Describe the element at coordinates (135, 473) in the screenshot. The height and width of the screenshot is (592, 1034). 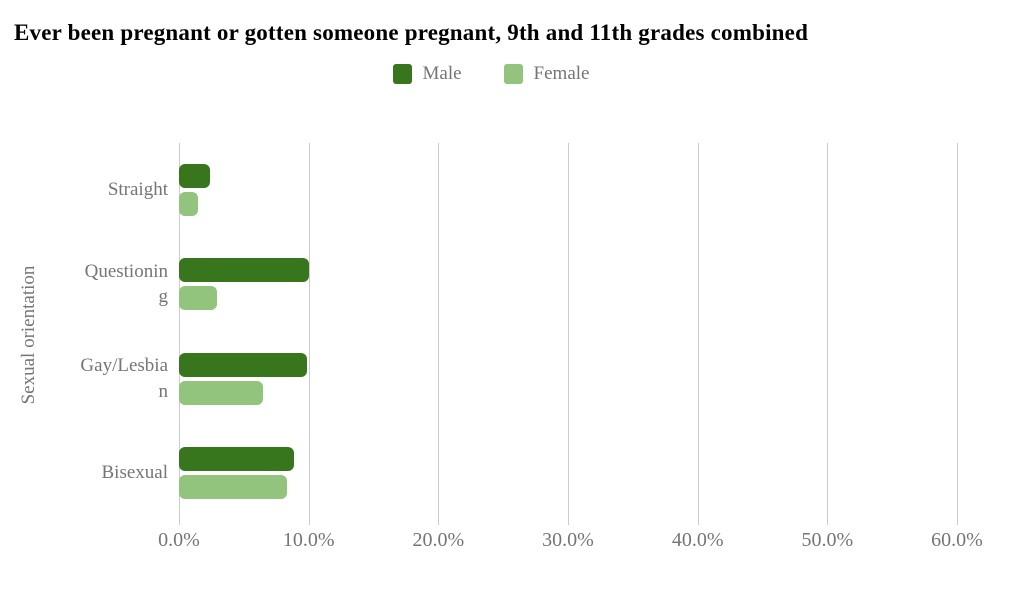
I see `category-label-bisexual: Bisexual` at that location.